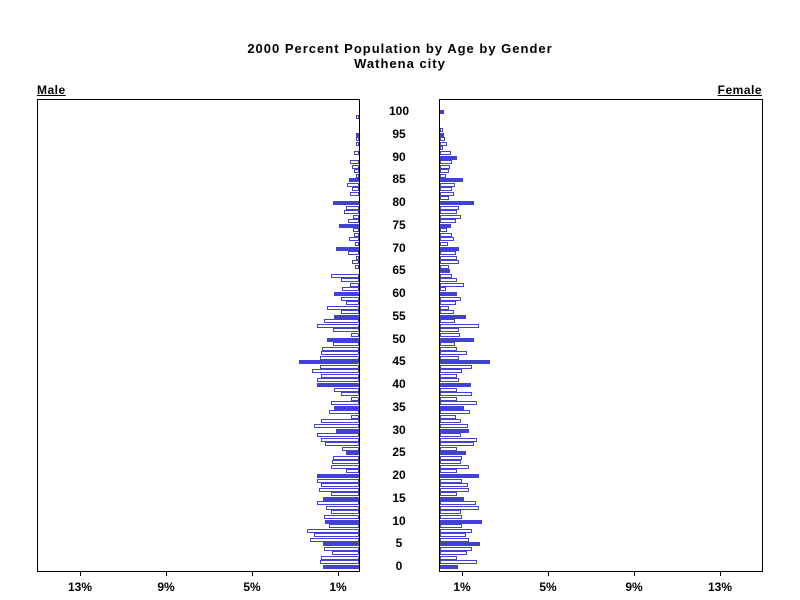 This screenshot has height=600, width=800. I want to click on age-tick-label-50: 50, so click(399, 339).